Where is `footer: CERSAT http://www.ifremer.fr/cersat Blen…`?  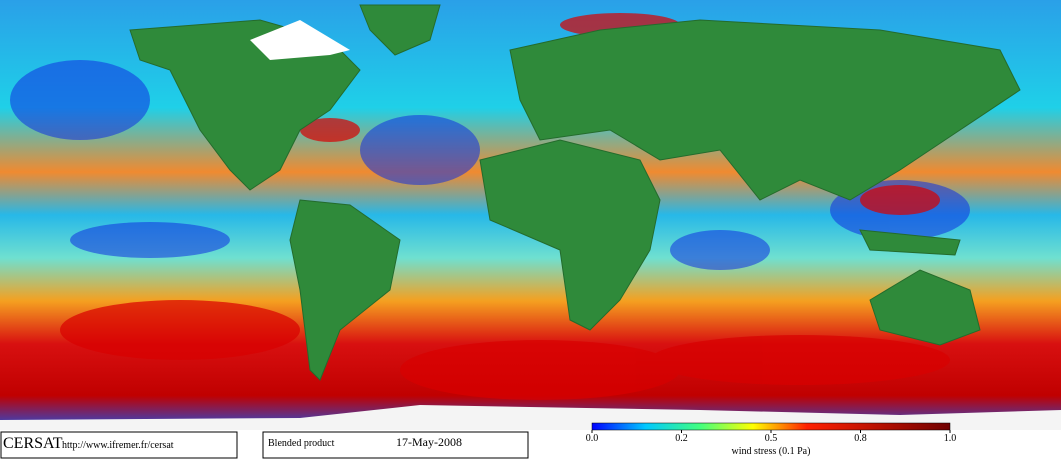
footer: CERSAT http://www.ifremer.fr/cersat Blen… is located at coordinates (530, 442).